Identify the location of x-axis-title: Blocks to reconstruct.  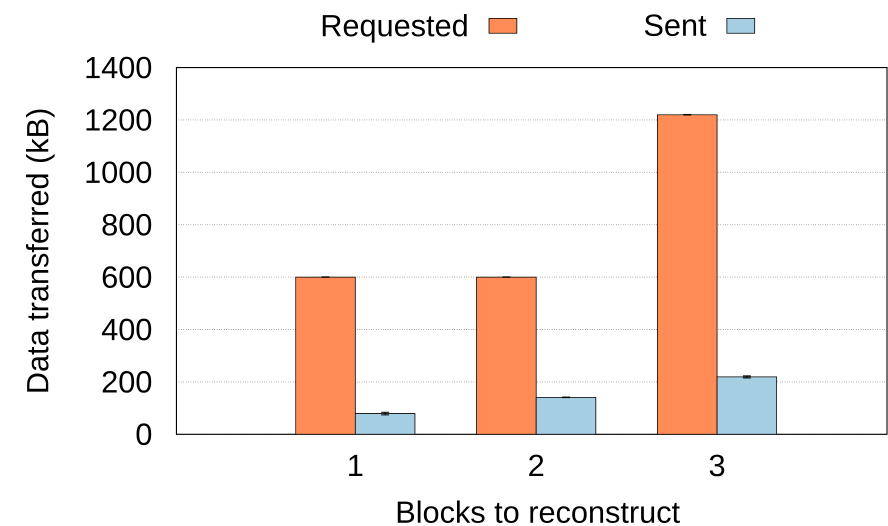
(539, 512).